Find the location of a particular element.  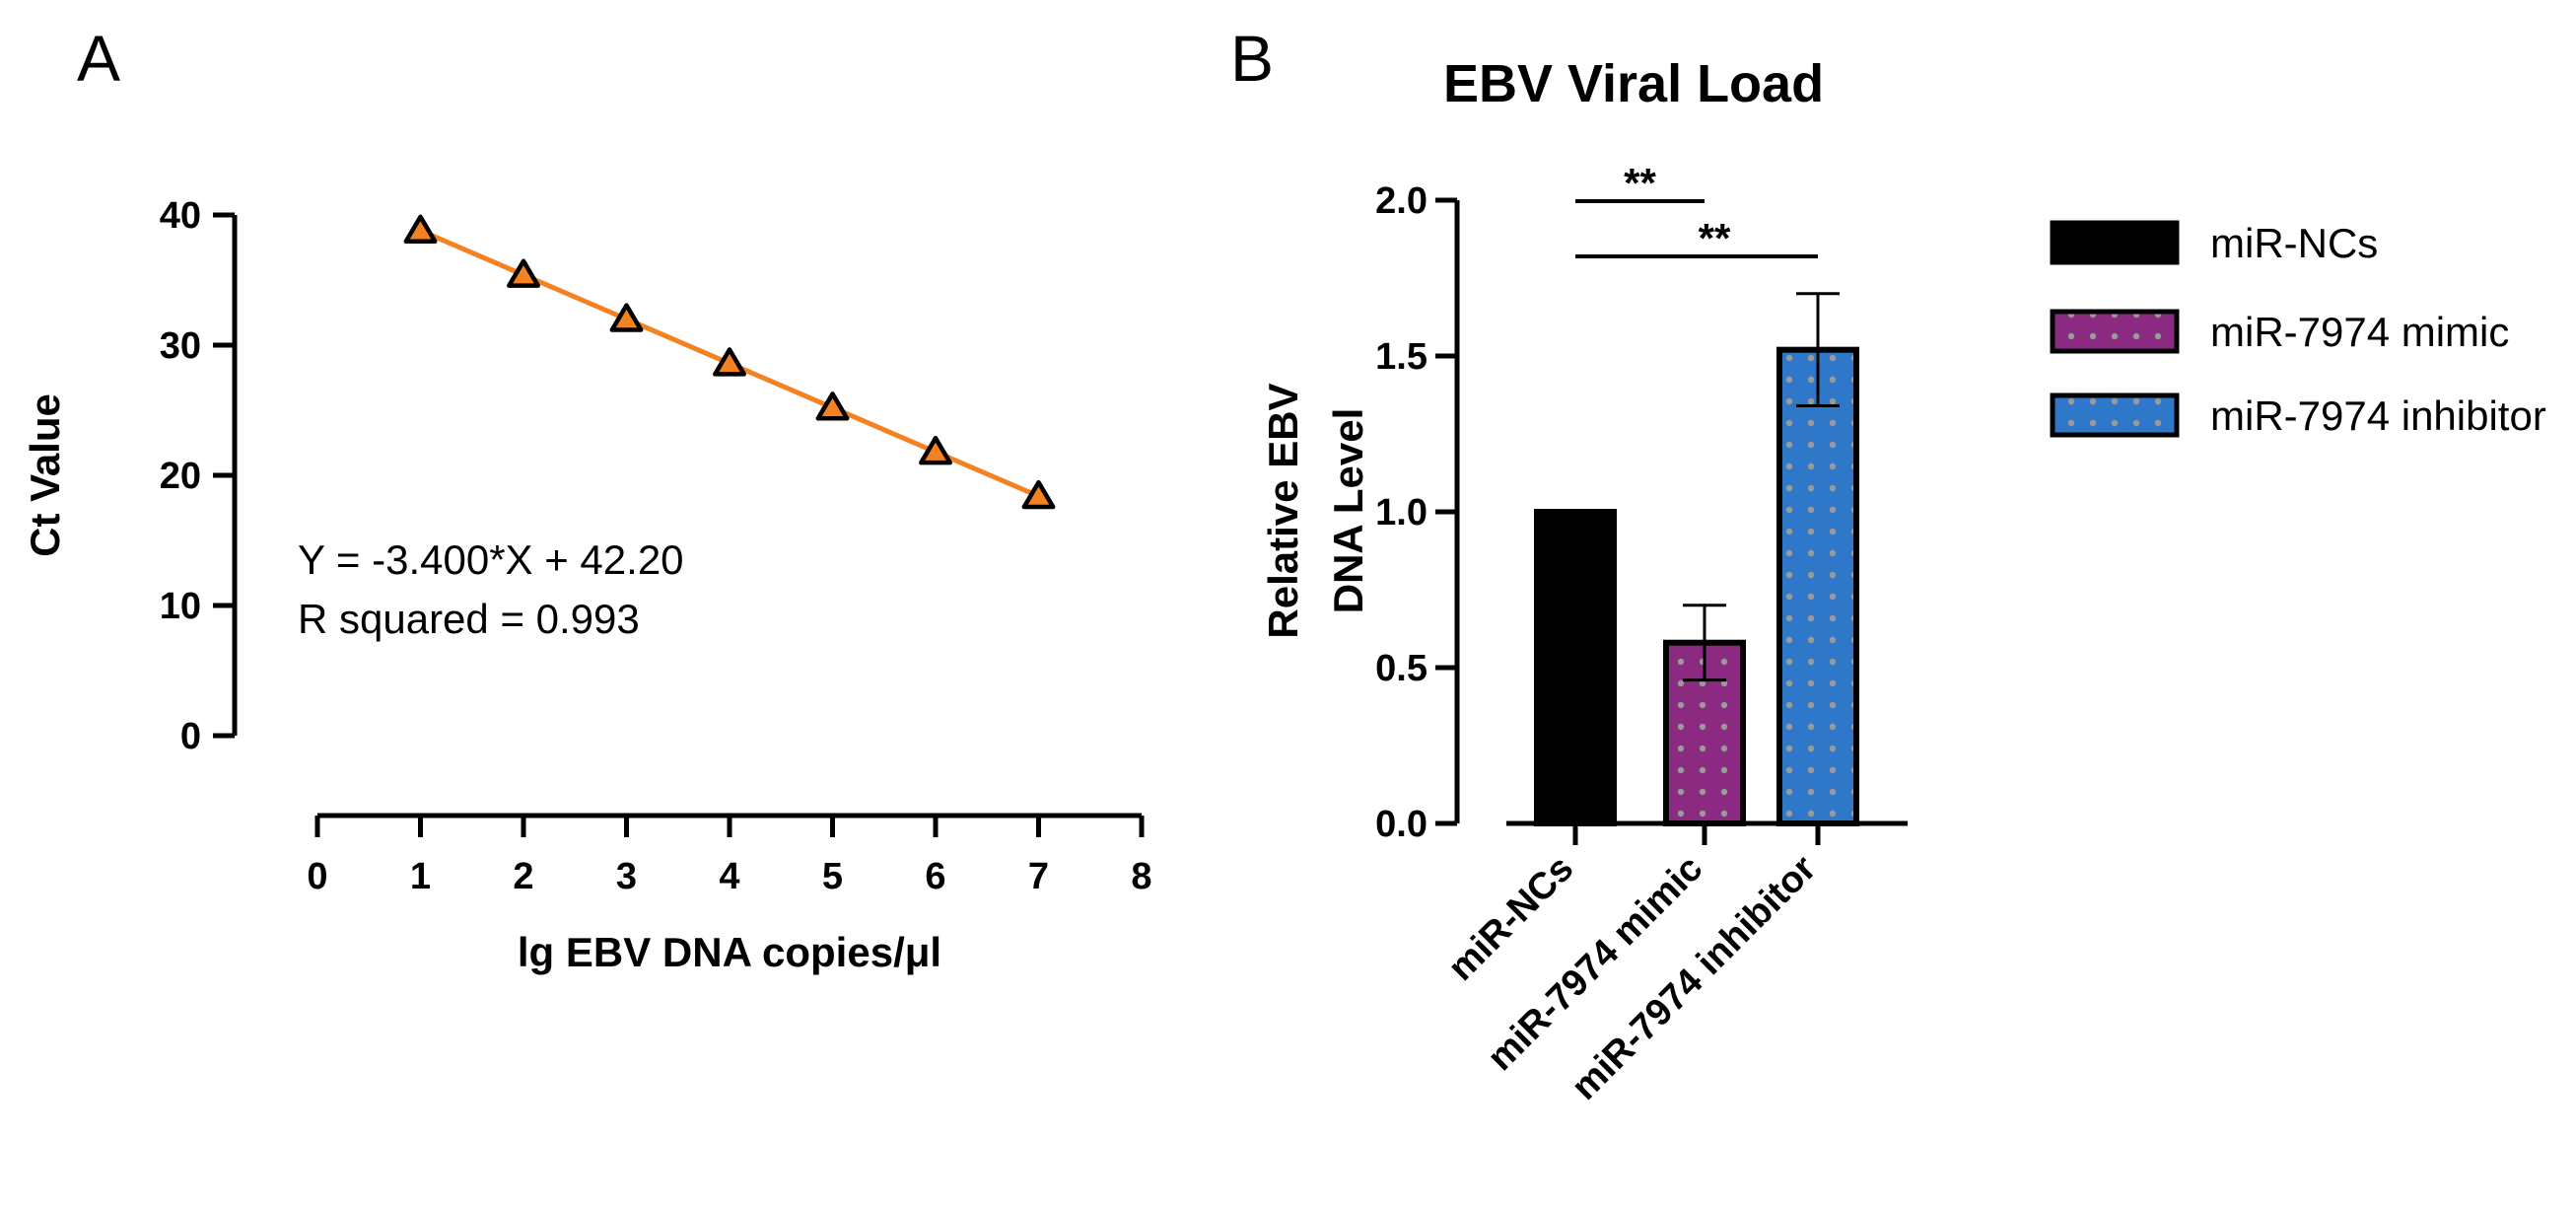

b-x-tick-label: miR-7974 mimic is located at coordinates (1595, 963).